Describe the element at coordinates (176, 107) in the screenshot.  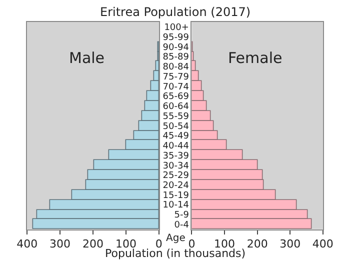
I see `y-tick-label: 60-64` at that location.